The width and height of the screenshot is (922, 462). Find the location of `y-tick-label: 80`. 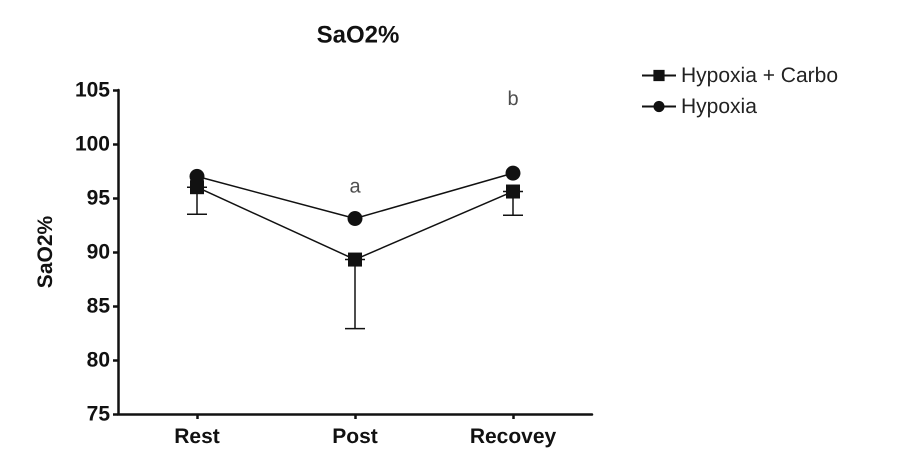

y-tick-label: 80 is located at coordinates (98, 360).